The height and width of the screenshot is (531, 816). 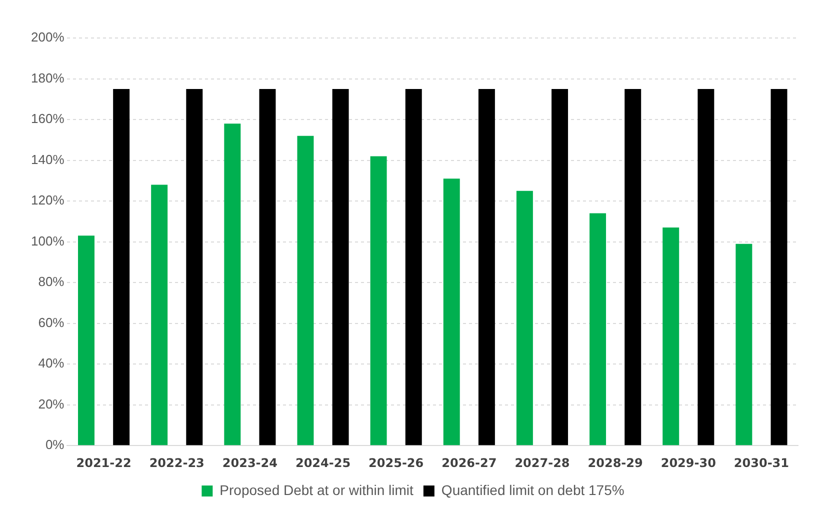 What do you see at coordinates (48, 159) in the screenshot?
I see `y-tick-label: 140%` at bounding box center [48, 159].